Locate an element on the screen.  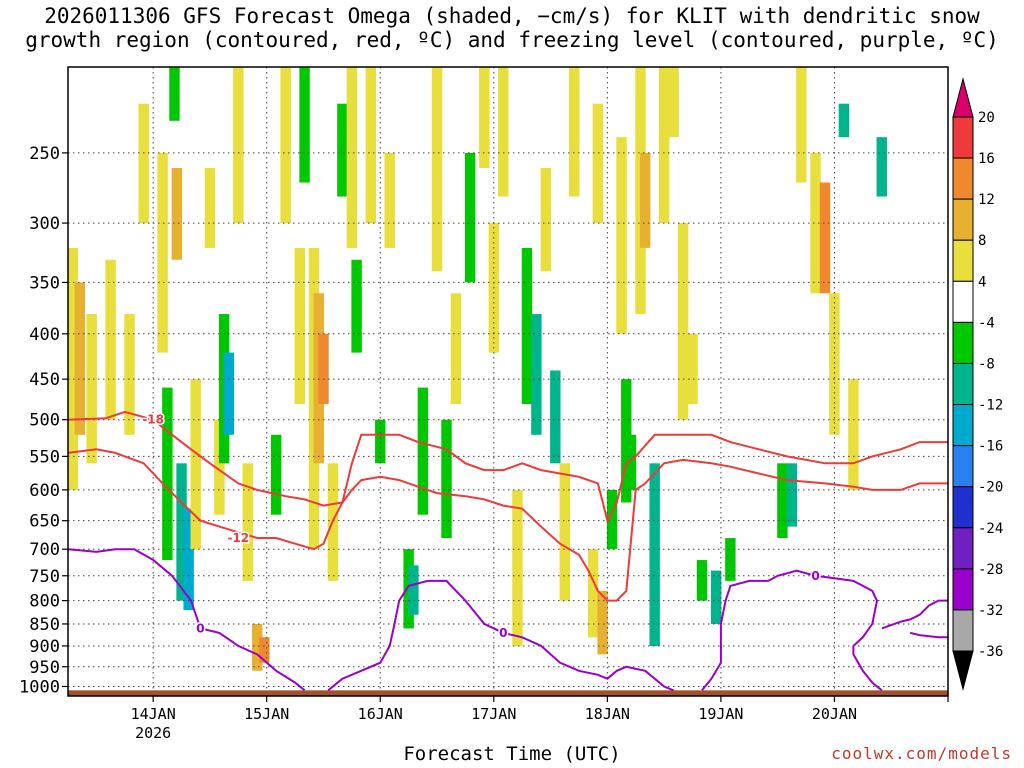
ground-surface is located at coordinates (508, 693).